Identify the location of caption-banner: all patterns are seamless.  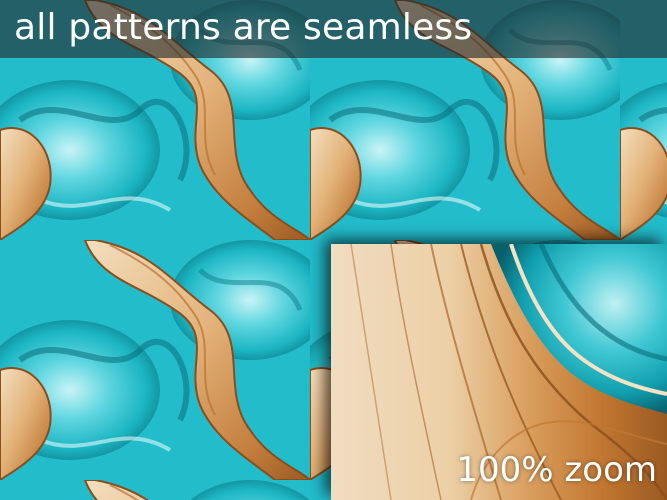
(333, 29).